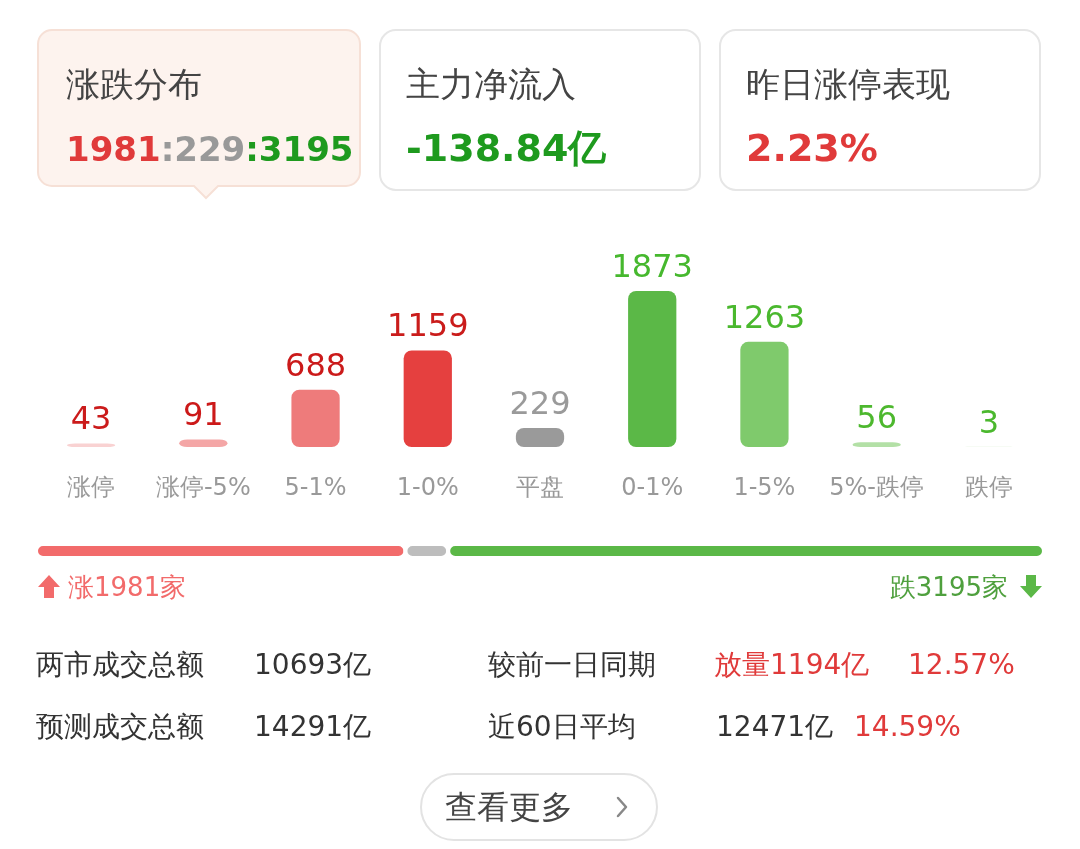  I want to click on data-label: 91, so click(203, 414).